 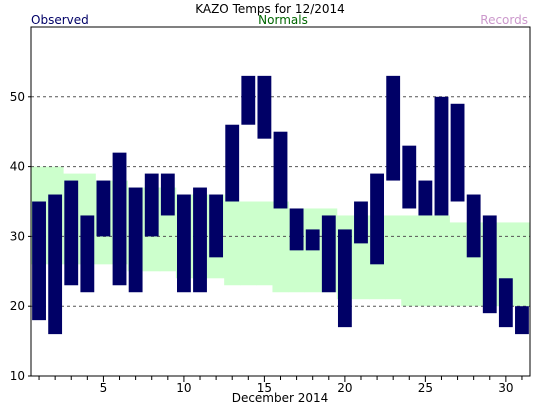 What do you see at coordinates (504, 20) in the screenshot?
I see `legend-records: Records` at bounding box center [504, 20].